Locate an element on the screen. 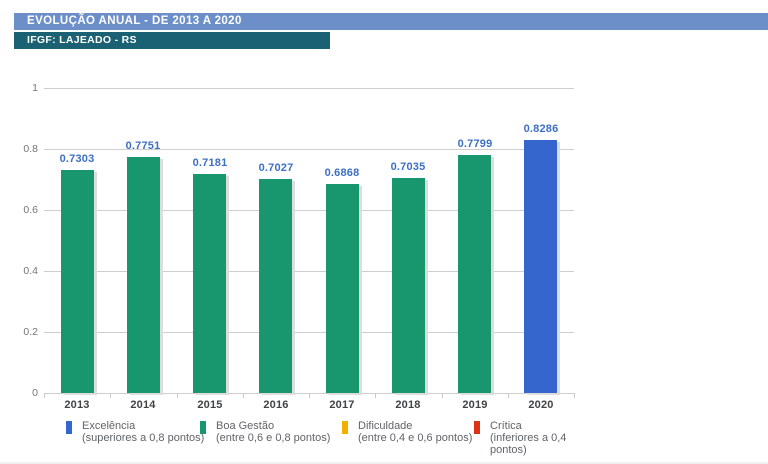 The width and height of the screenshot is (768, 464). legend-item-3: Crítica (inferiores a 0,4 pontos) is located at coordinates (520, 438).